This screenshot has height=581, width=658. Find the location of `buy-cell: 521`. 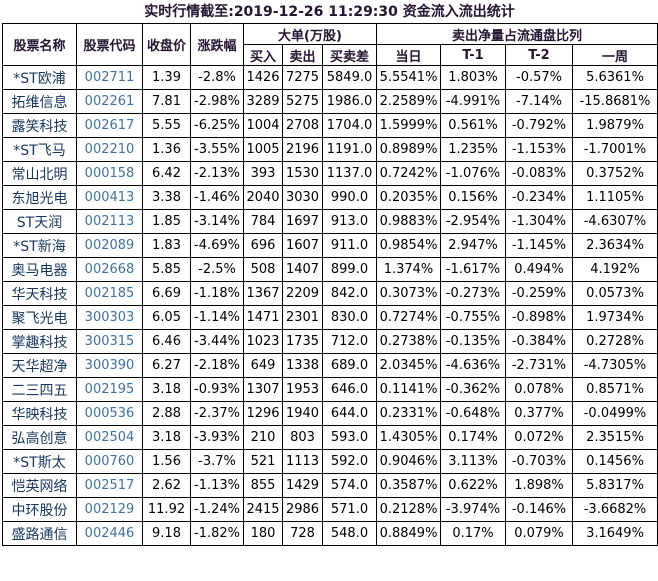

buy-cell: 521 is located at coordinates (263, 461).